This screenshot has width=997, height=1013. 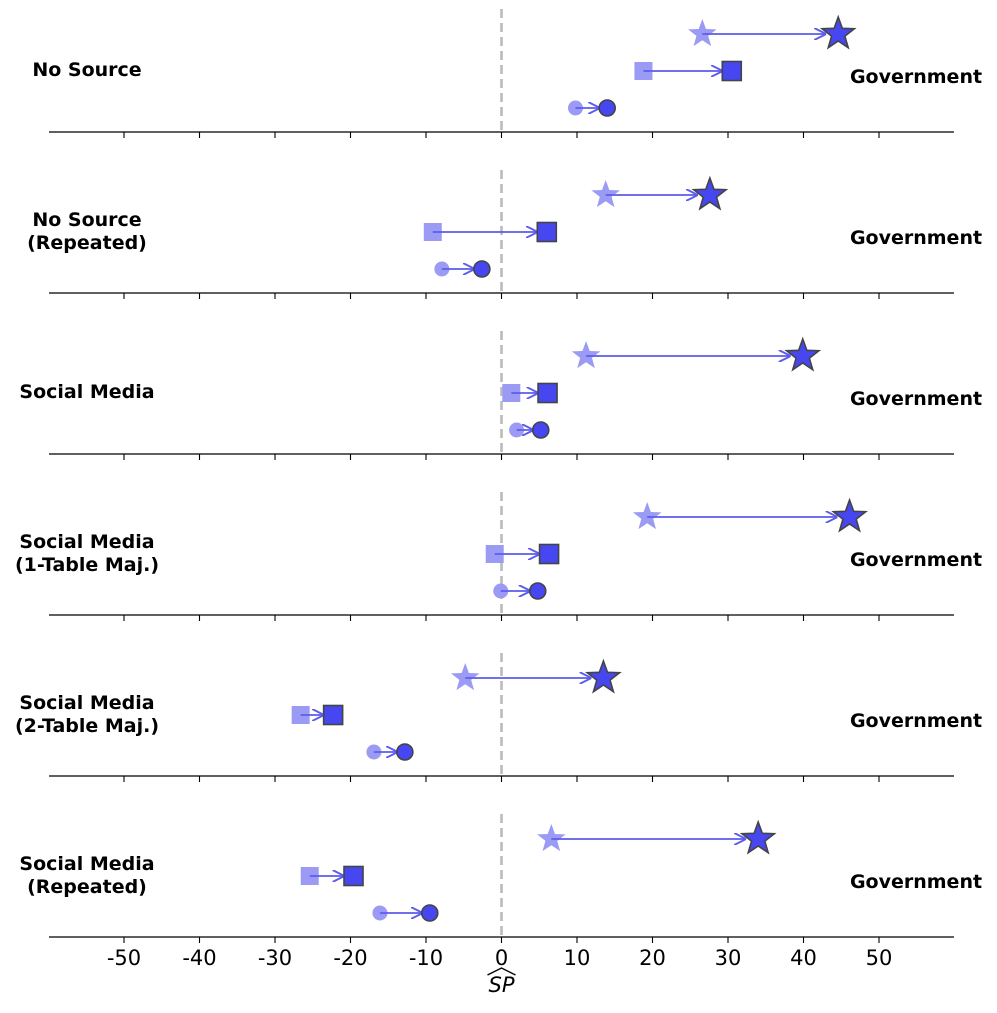 What do you see at coordinates (577, 958) in the screenshot?
I see `x-tick-label: 10` at bounding box center [577, 958].